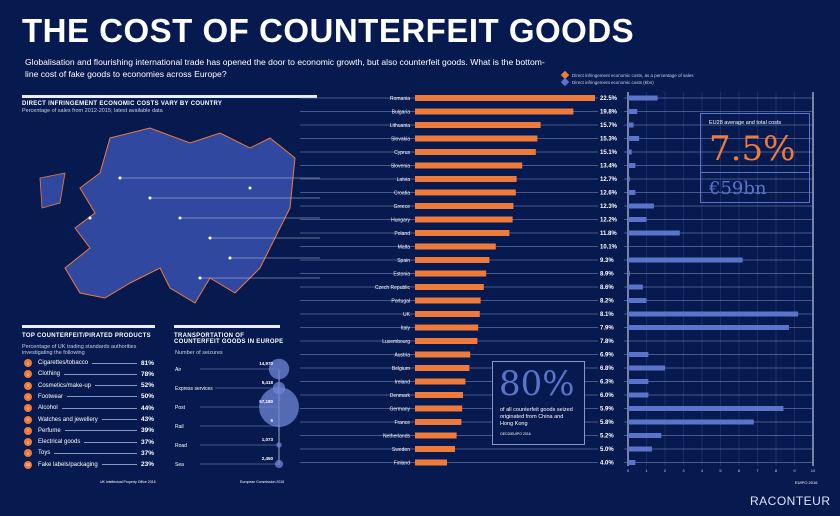 The image size is (840, 516). I want to click on product-value: 50%, so click(147, 397).